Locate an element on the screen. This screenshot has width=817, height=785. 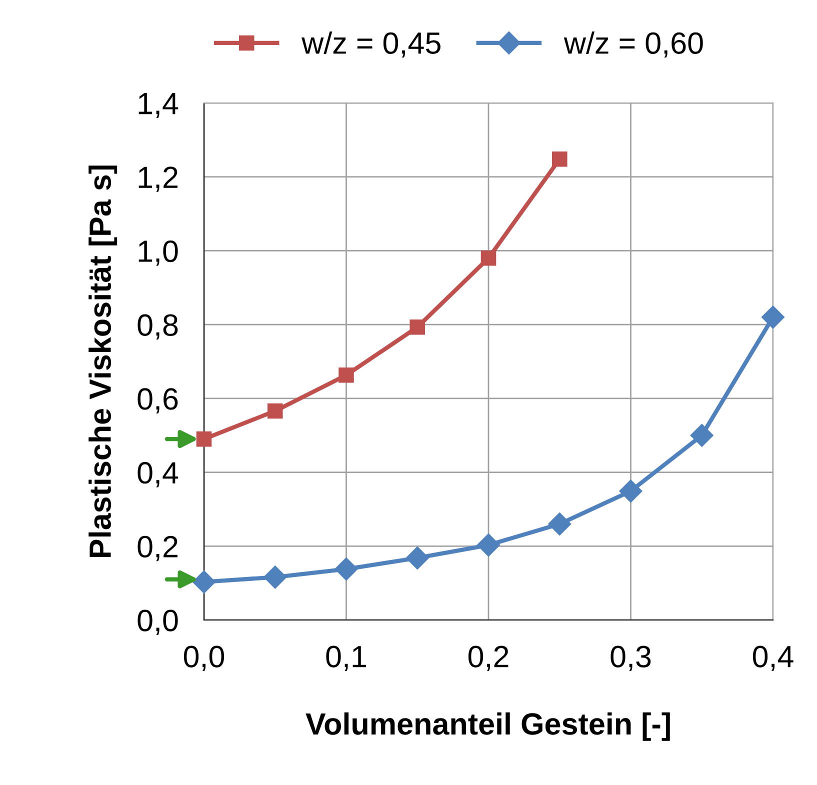
x-axis-title: Volumenanteil Gestein [-] is located at coordinates (488, 726).